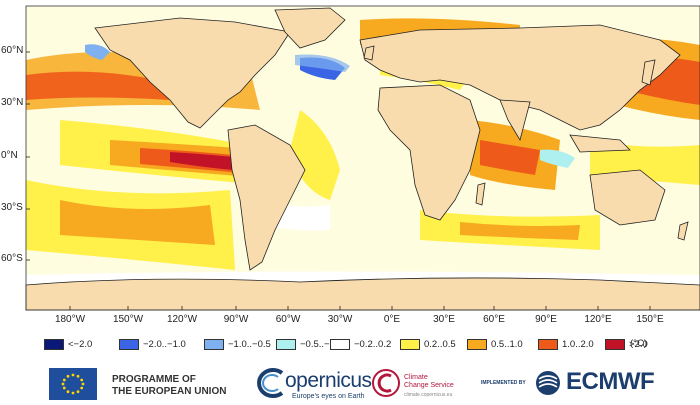  I want to click on legend-item: 0.5..1.0, so click(495, 344).